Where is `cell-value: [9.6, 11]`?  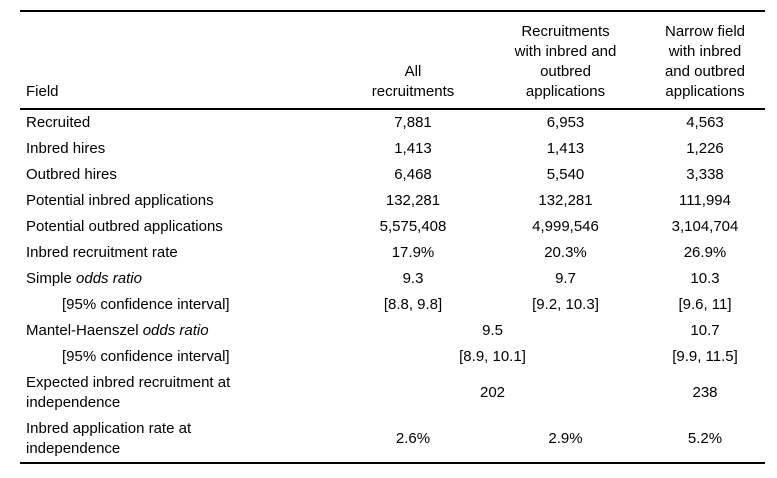
cell-value: [9.6, 11] is located at coordinates (705, 304).